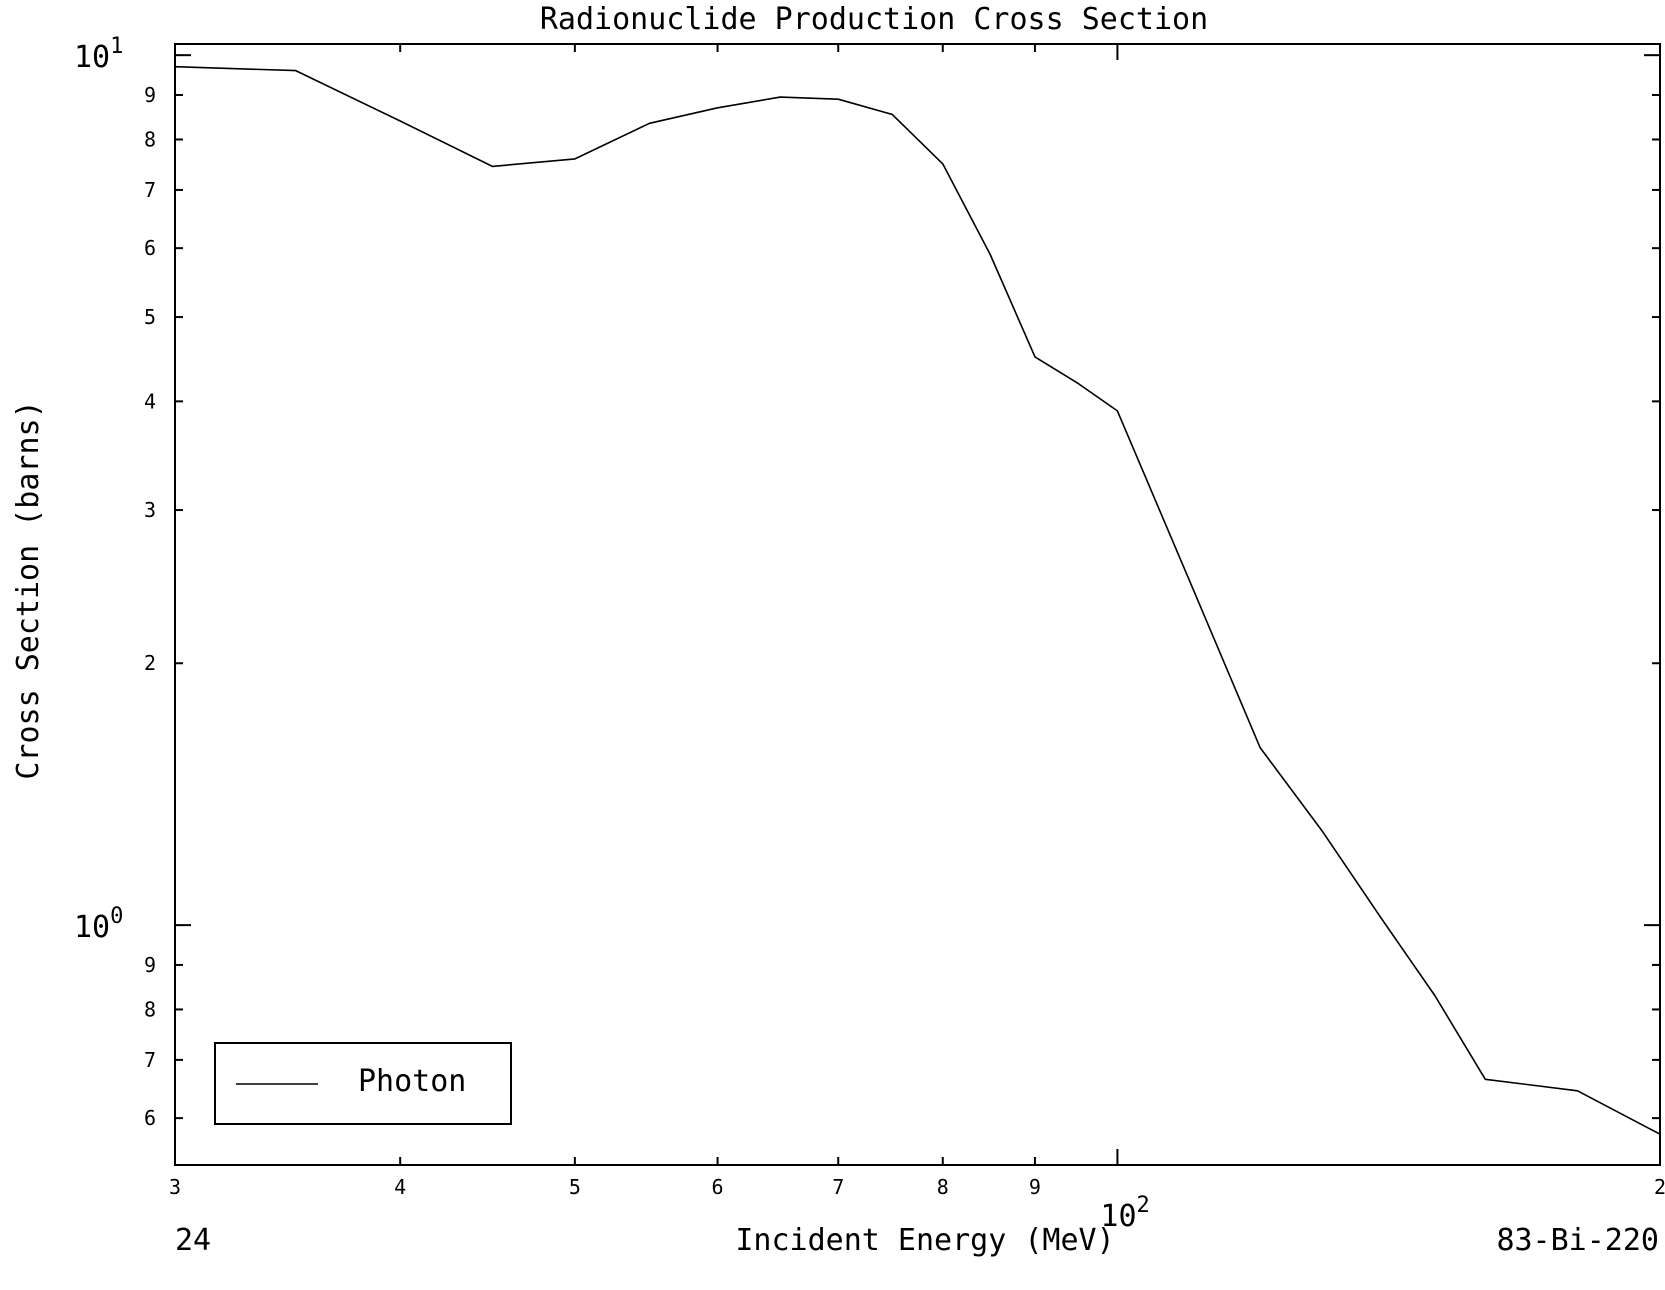  I want to click on x-tick-label: 4, so click(400, 1187).